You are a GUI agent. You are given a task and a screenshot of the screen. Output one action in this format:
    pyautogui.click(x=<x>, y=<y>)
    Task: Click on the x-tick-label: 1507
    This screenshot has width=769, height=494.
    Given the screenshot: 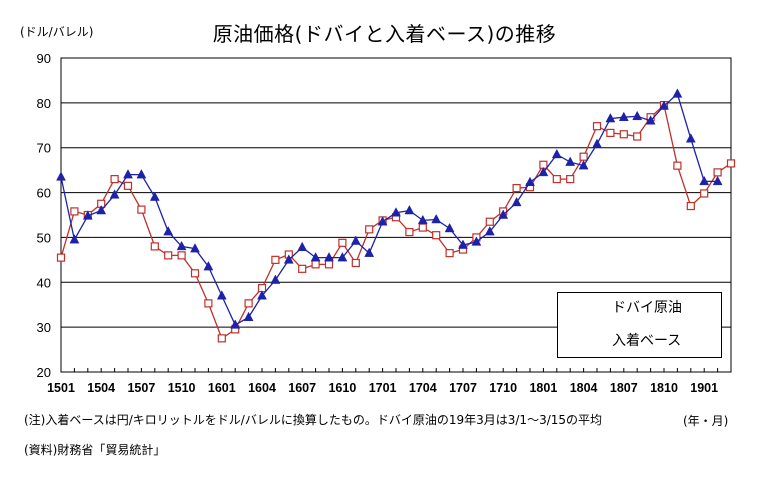 What is the action you would take?
    pyautogui.click(x=141, y=388)
    